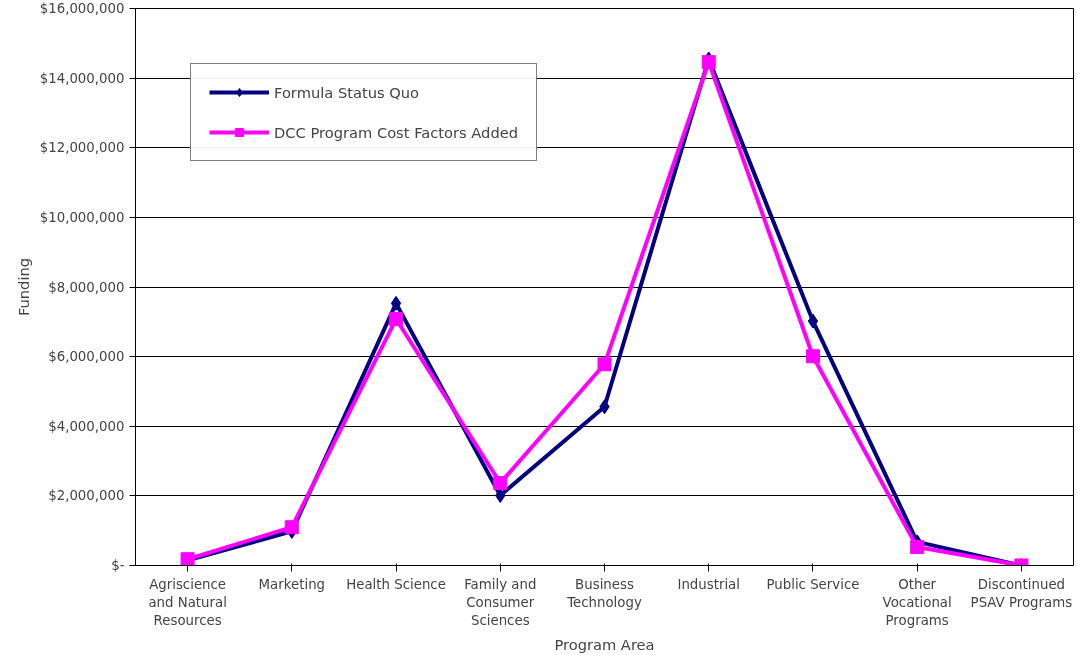 The image size is (1077, 655). Describe the element at coordinates (604, 644) in the screenshot. I see `x-axis-title: Program Area` at that location.